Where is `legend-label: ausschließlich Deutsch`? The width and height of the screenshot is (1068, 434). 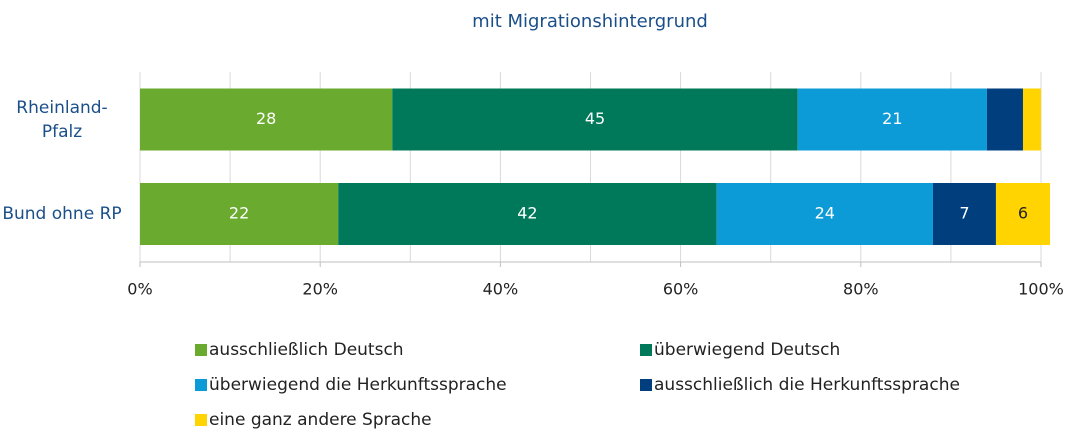
legend-label: ausschließlich Deutsch is located at coordinates (306, 350).